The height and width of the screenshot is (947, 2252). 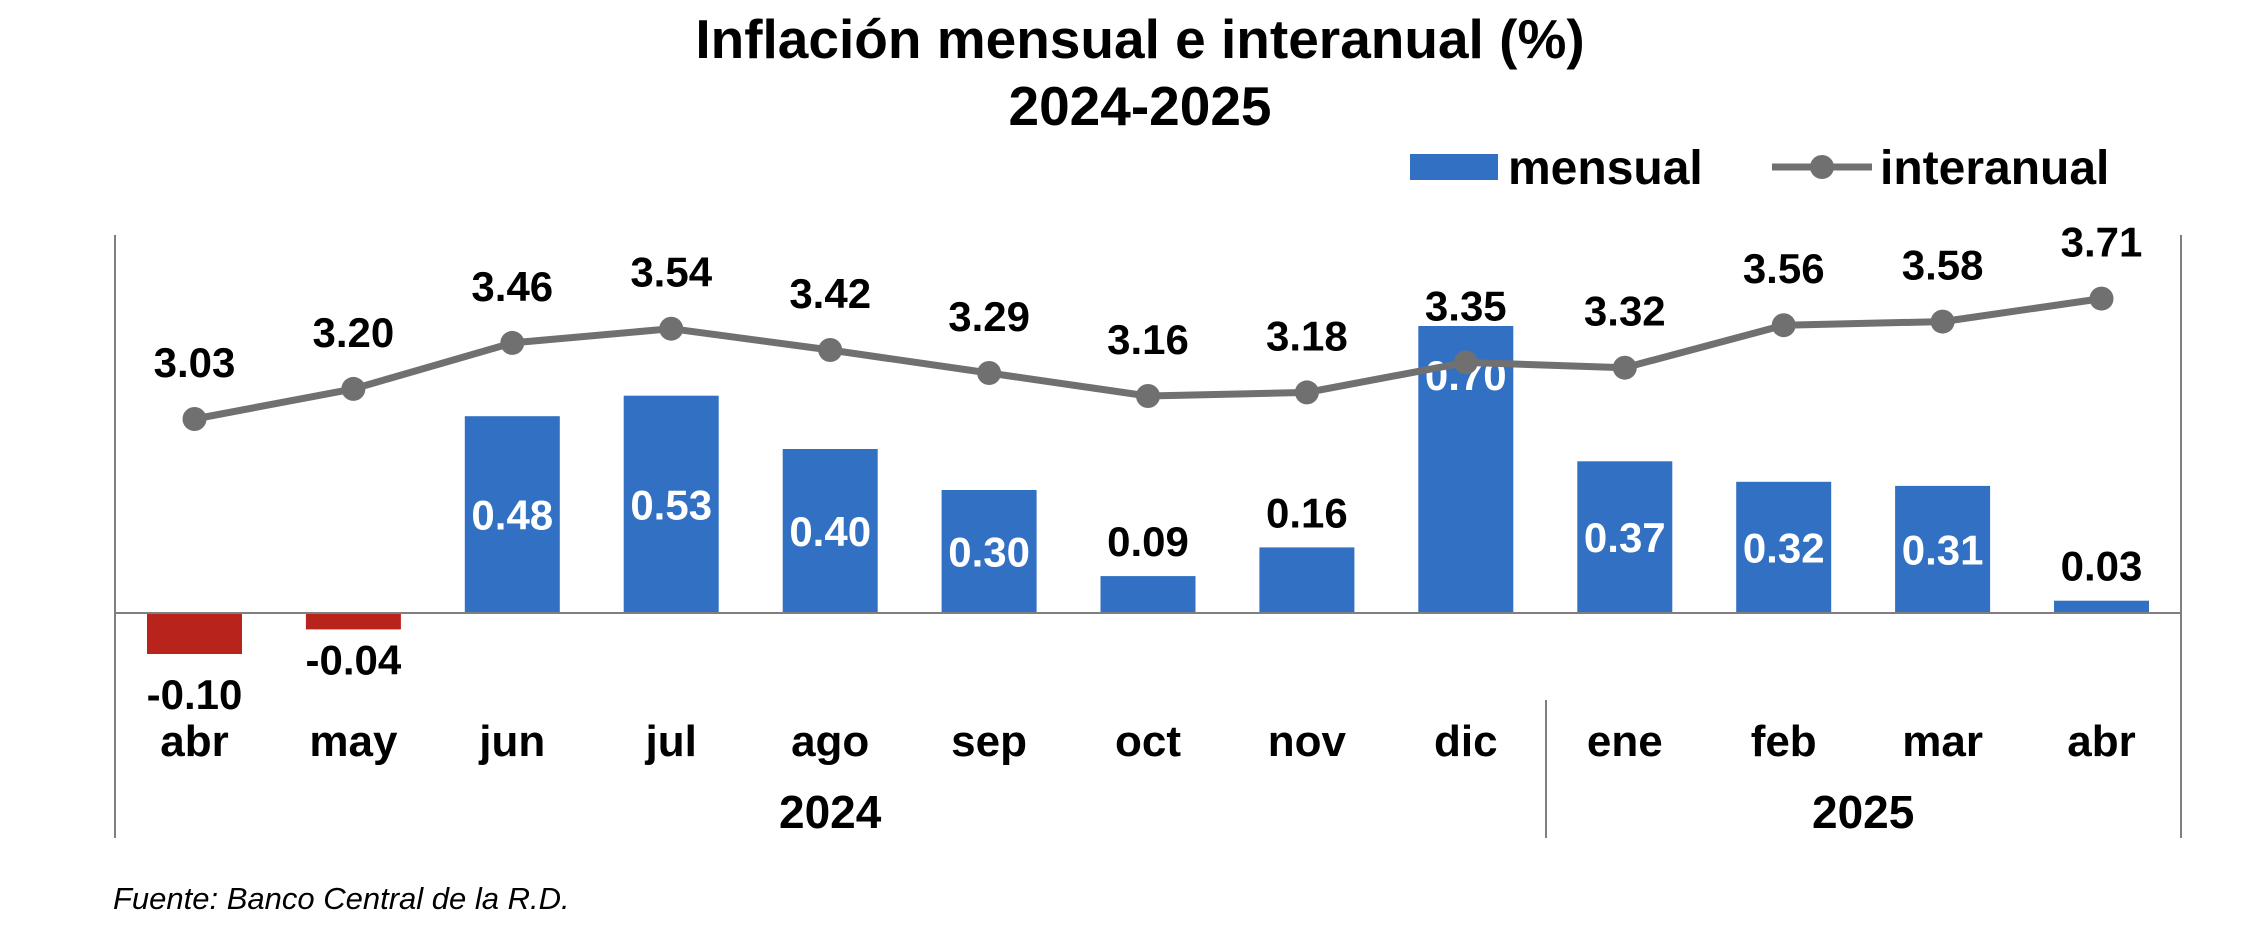 I want to click on bar-value-label: 0.16, so click(x=1307, y=512).